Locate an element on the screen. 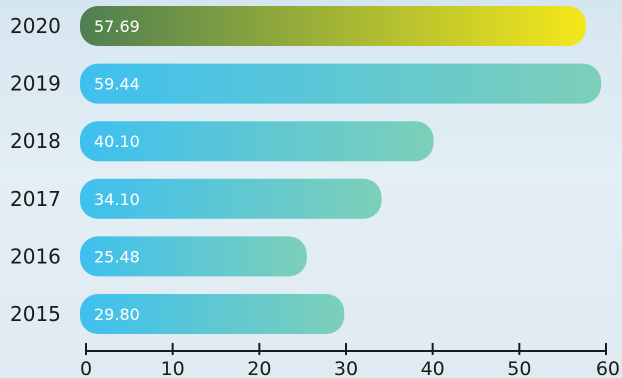  year-label-2018: 2018 is located at coordinates (35, 141).